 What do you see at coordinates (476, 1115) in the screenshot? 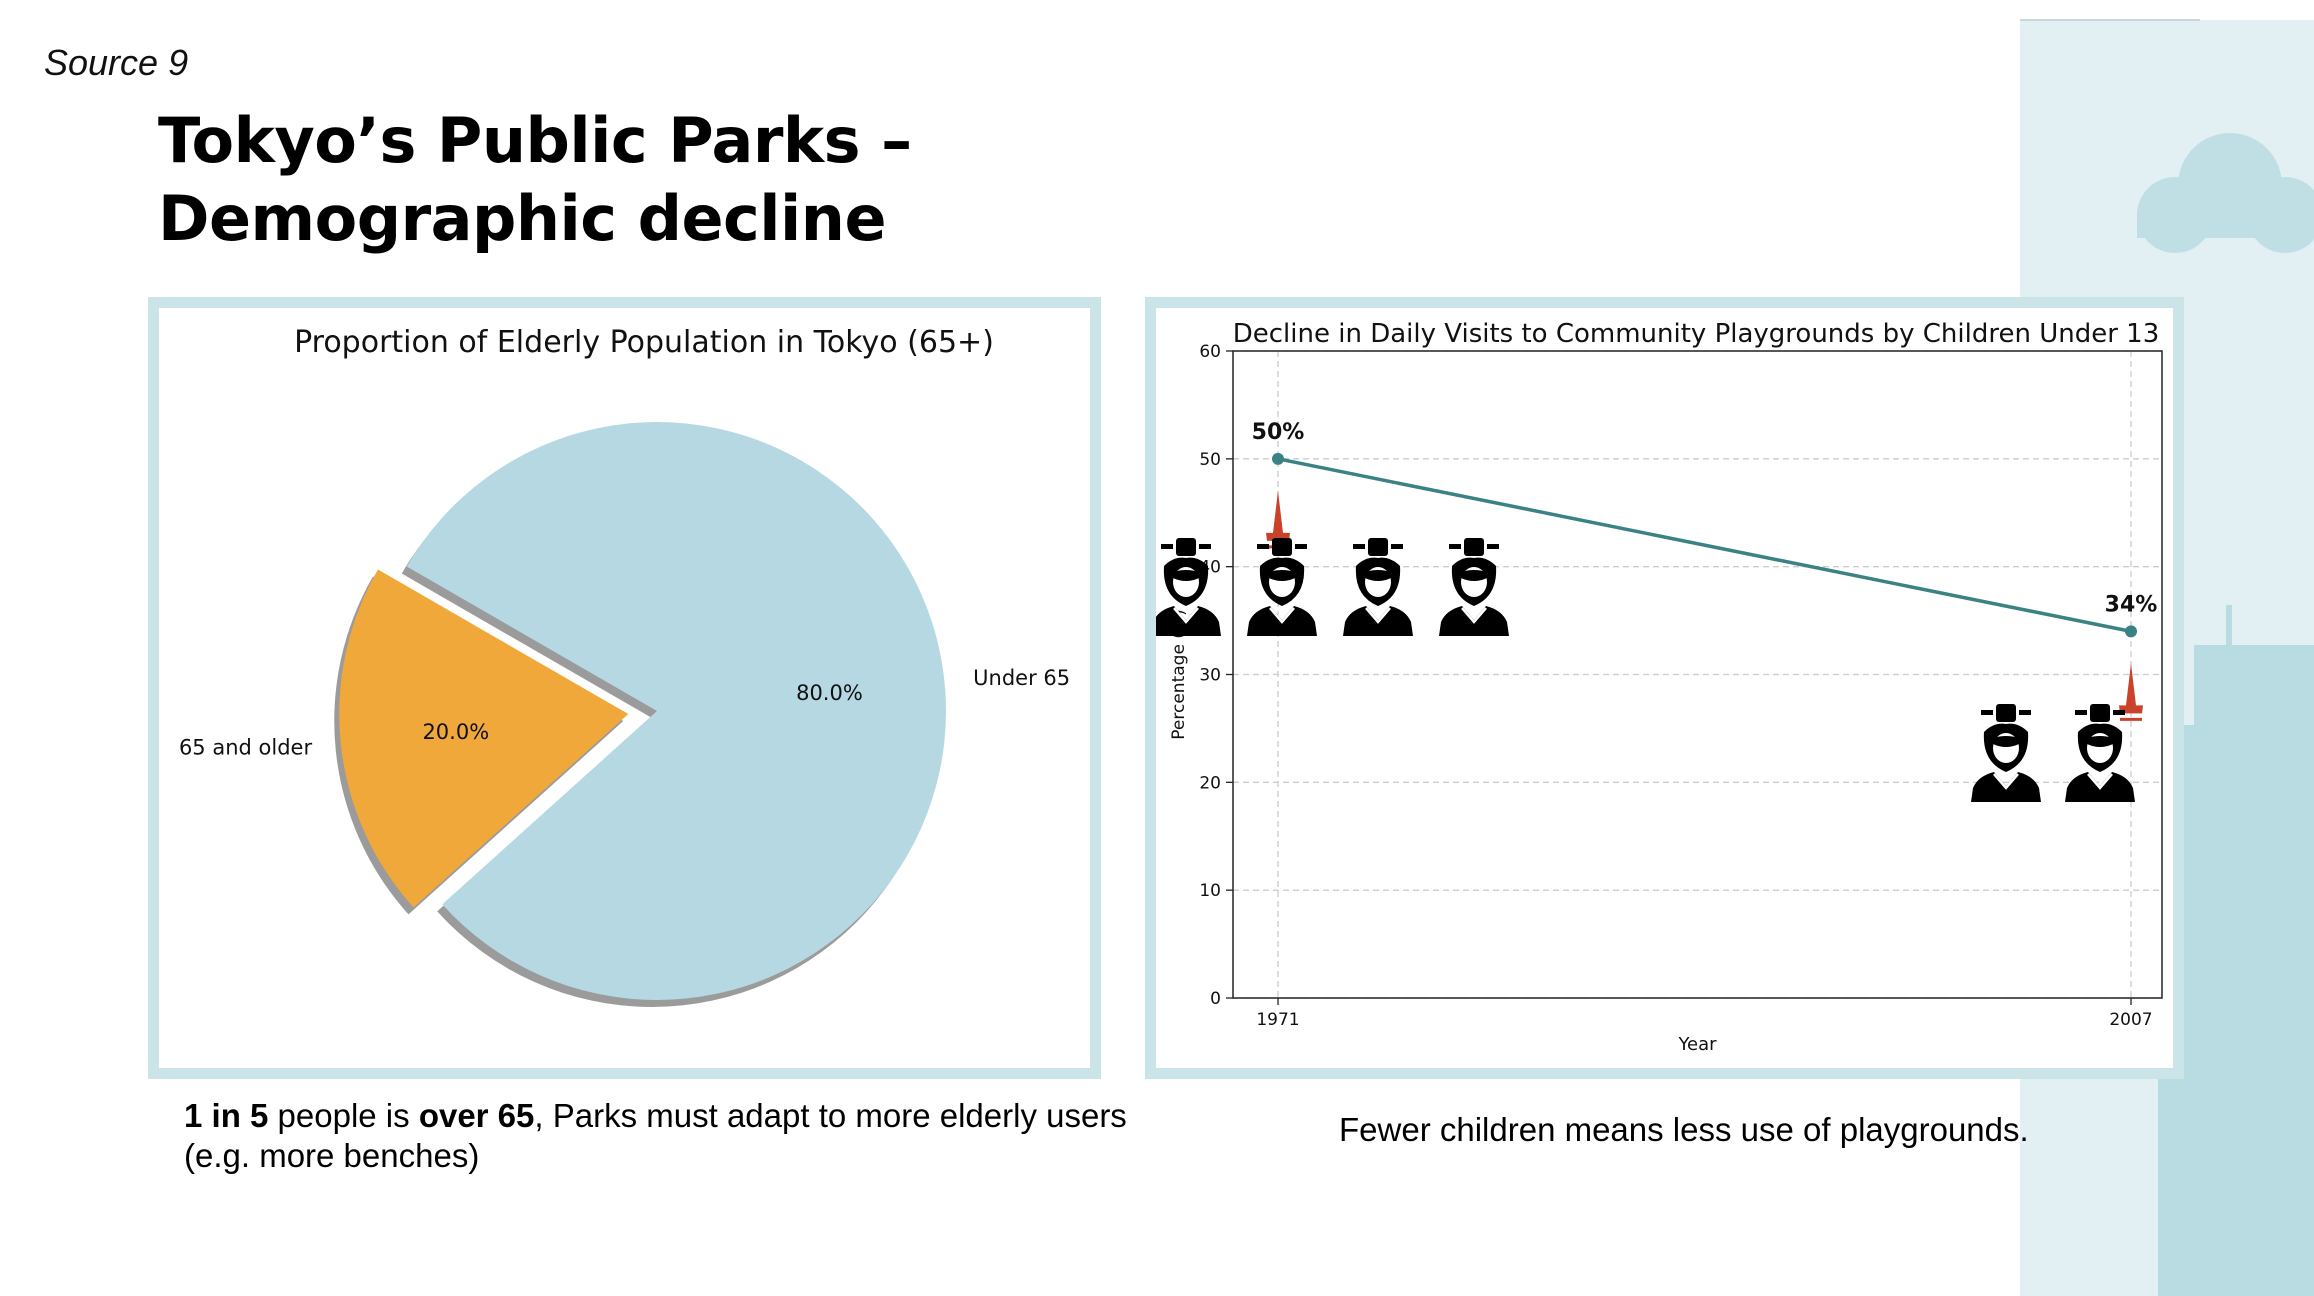
I see `caption-bold-2: over 65` at bounding box center [476, 1115].